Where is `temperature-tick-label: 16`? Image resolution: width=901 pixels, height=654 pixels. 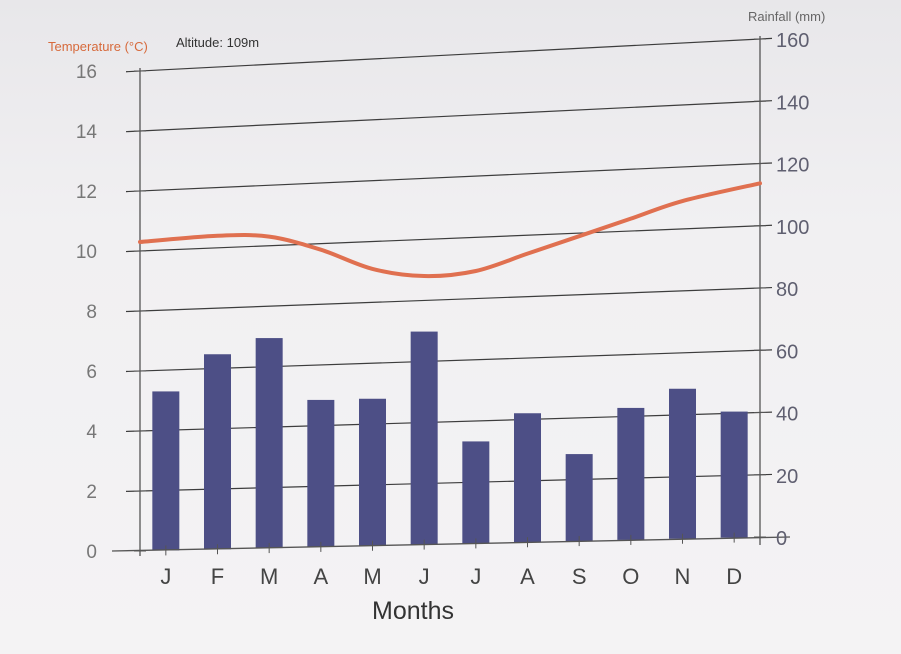
temperature-tick-label: 16 is located at coordinates (86, 72).